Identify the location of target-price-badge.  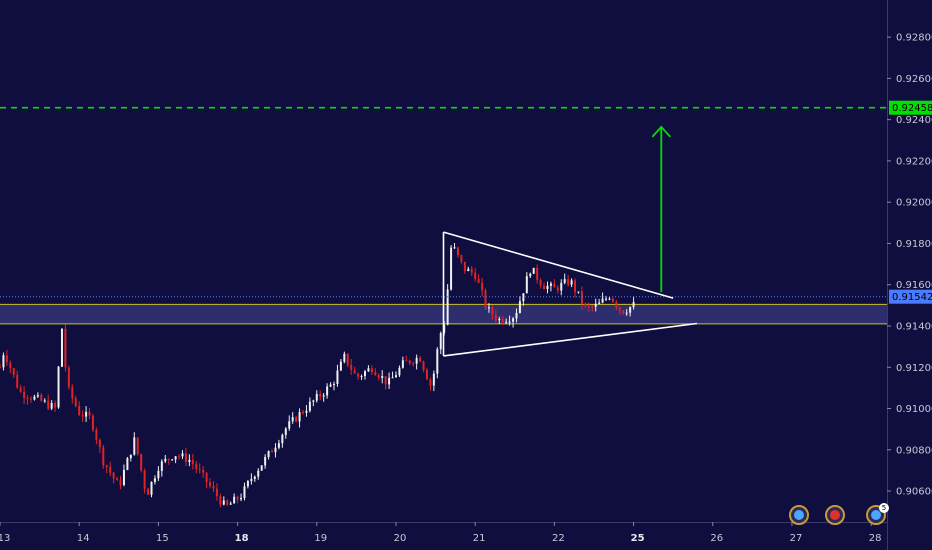
(910, 107).